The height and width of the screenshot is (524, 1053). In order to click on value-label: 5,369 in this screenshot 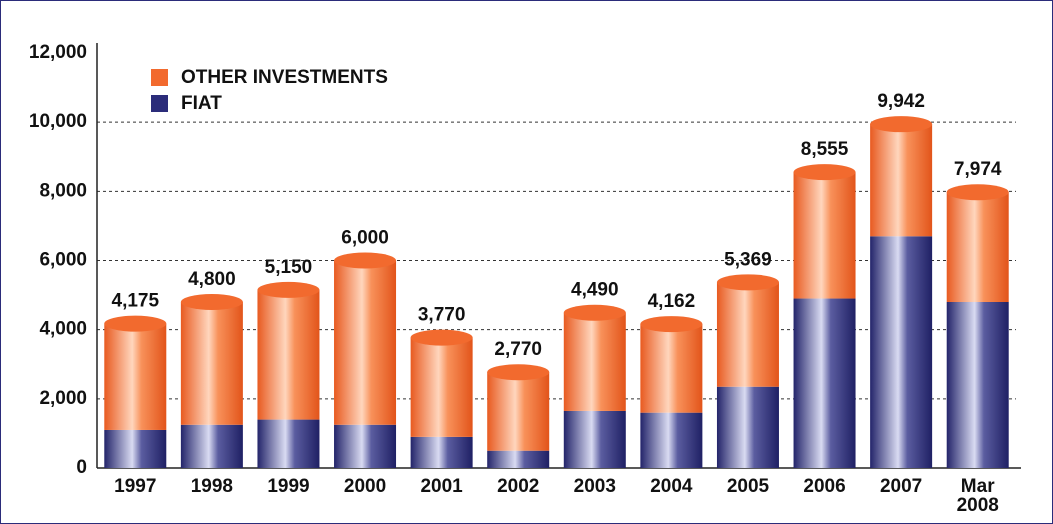, I will do `click(748, 259)`.